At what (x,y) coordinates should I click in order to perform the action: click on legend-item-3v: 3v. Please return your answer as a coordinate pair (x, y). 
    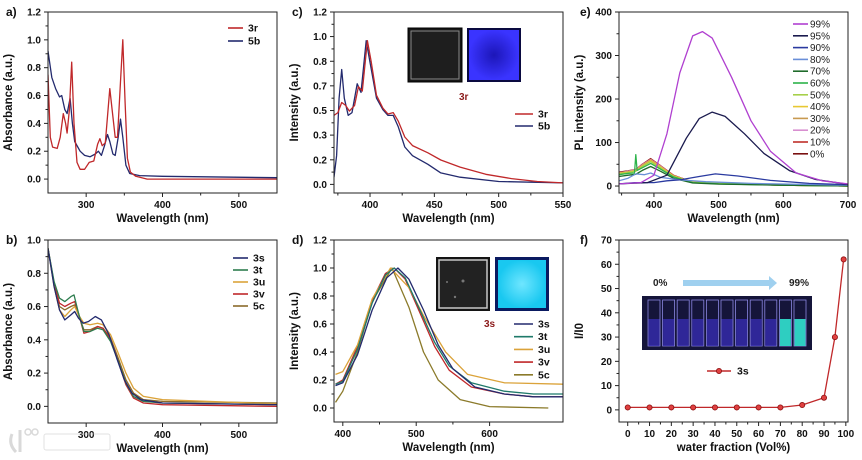
    Looking at the image, I should click on (249, 295).